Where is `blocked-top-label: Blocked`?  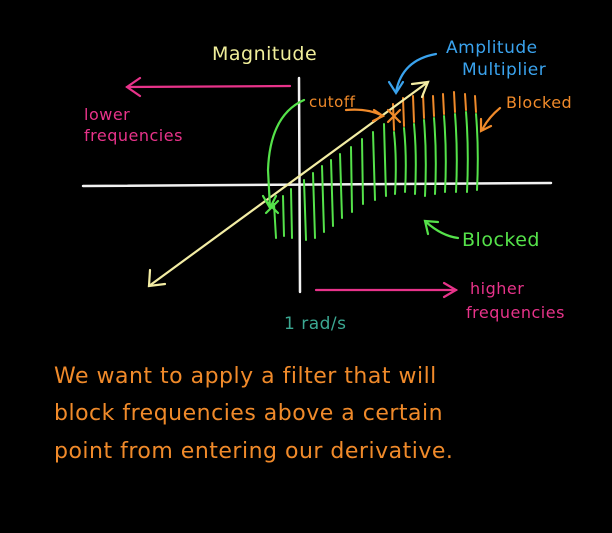 blocked-top-label: Blocked is located at coordinates (539, 102).